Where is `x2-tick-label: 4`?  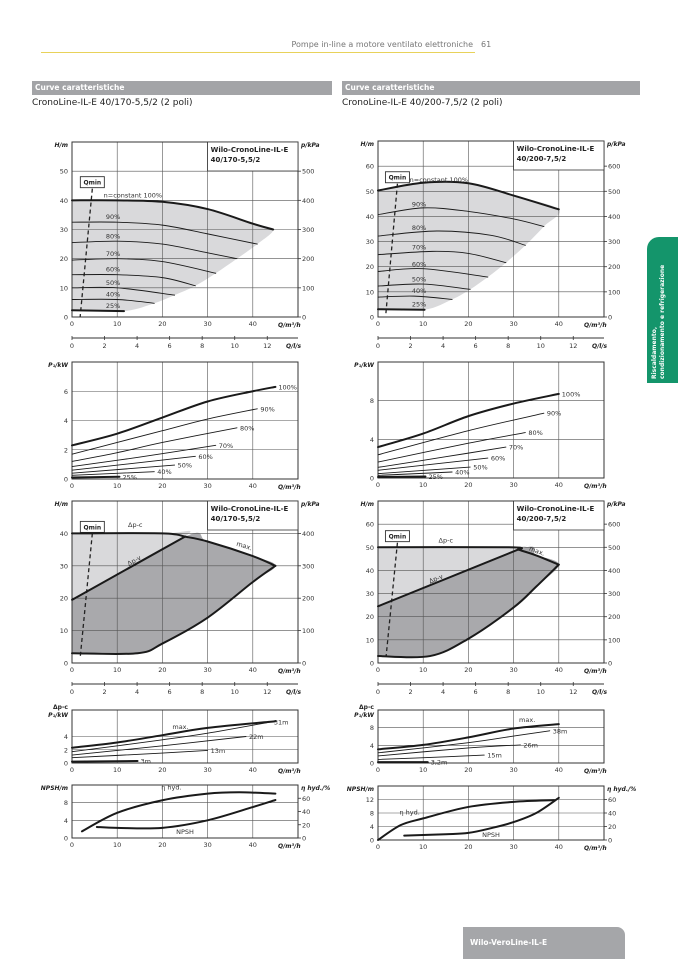
x2-tick-label: 4 is located at coordinates (137, 346).